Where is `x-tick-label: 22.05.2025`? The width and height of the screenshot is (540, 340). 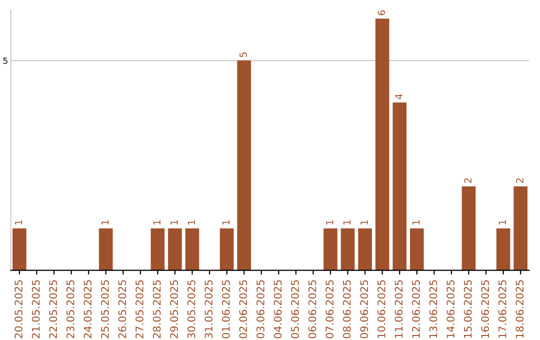 x-tick-label: 22.05.2025 is located at coordinates (53, 309).